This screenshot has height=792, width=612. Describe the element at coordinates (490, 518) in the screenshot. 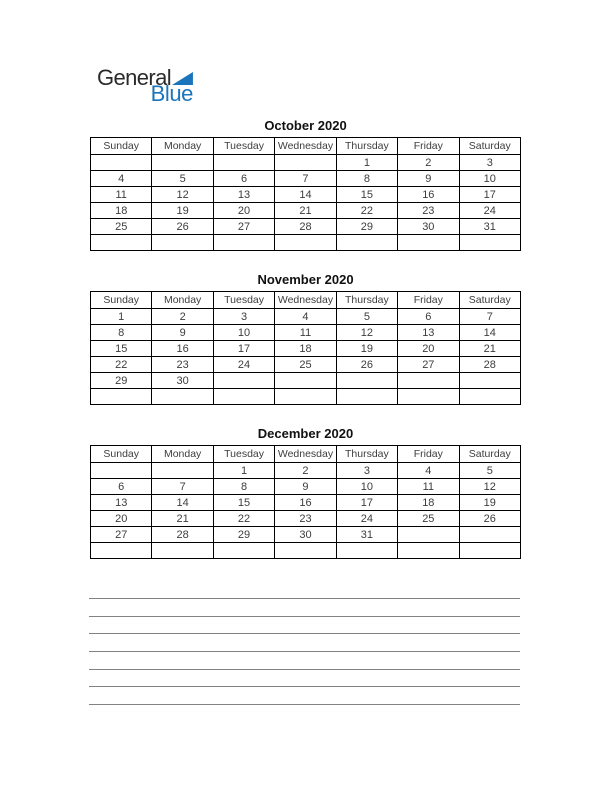

I see `day-cell: 26` at that location.